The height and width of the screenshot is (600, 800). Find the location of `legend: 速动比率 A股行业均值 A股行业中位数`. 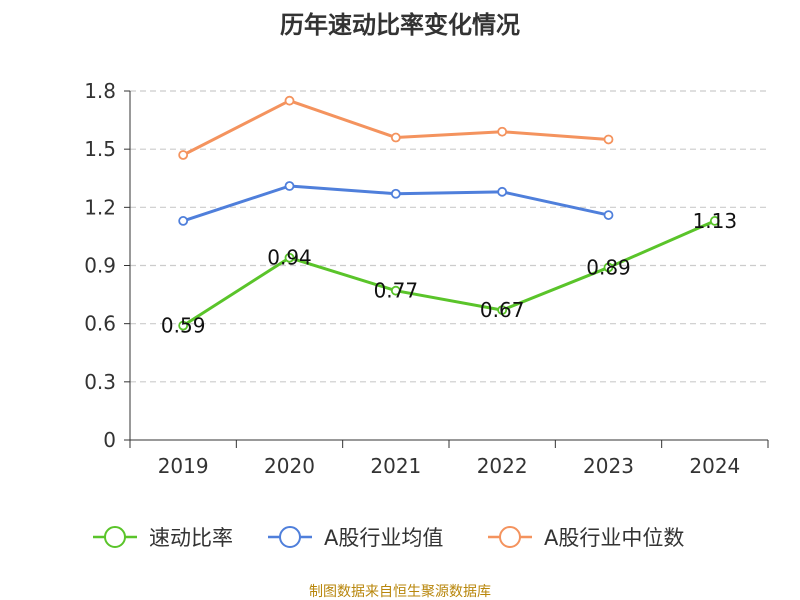

legend: 速动比率 A股行业均值 A股行业中位数 is located at coordinates (388, 538).